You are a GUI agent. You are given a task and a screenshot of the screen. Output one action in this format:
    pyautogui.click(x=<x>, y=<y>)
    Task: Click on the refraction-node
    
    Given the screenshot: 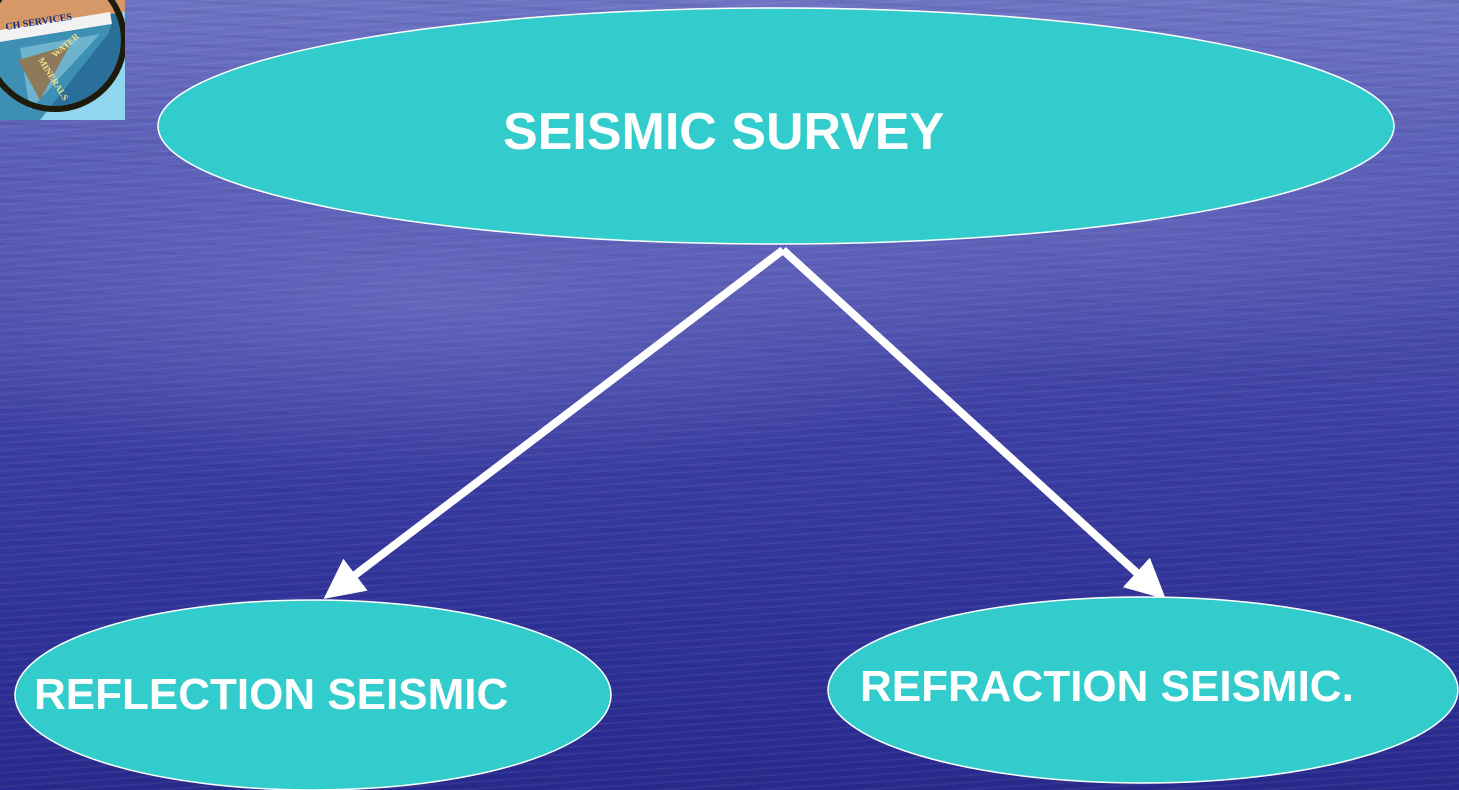 What is the action you would take?
    pyautogui.click(x=1143, y=690)
    